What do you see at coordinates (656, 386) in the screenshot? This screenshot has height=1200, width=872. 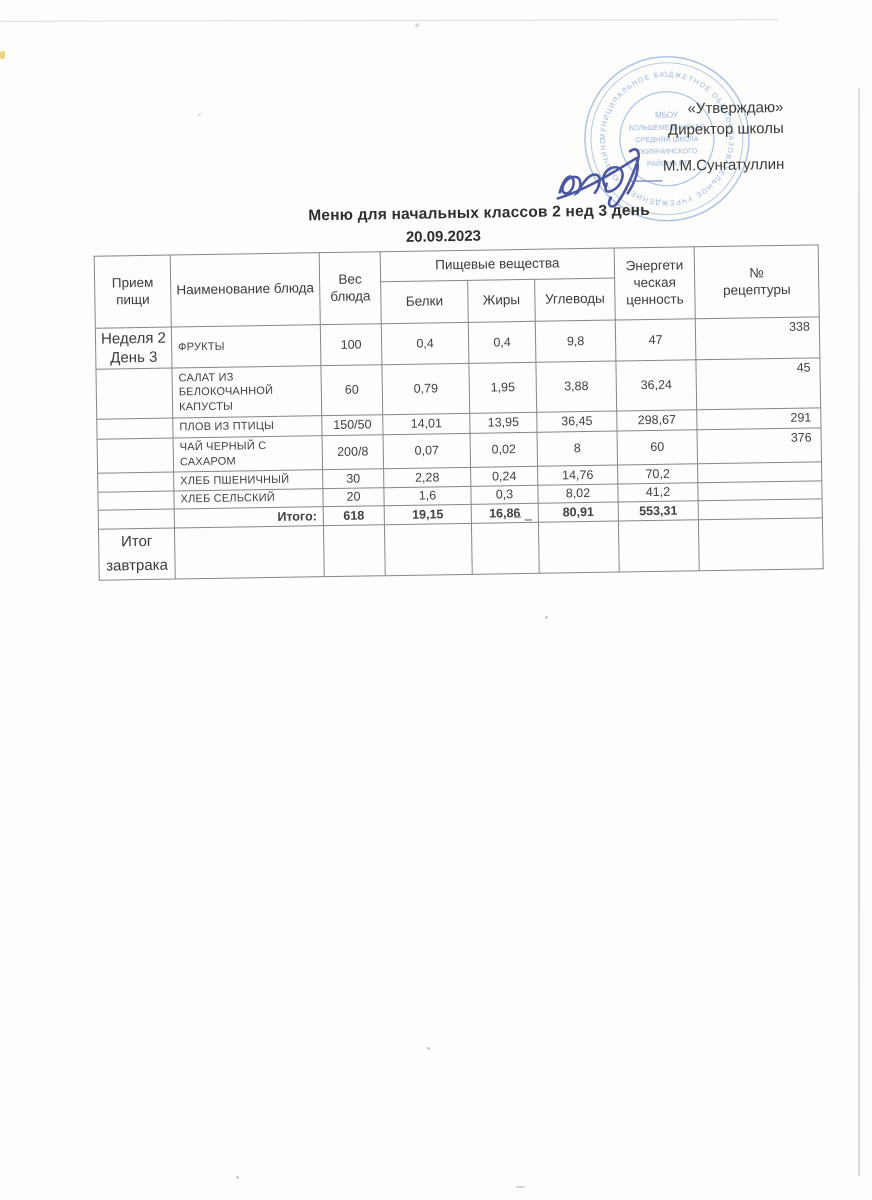 I see `energy-cell: 36,24` at bounding box center [656, 386].